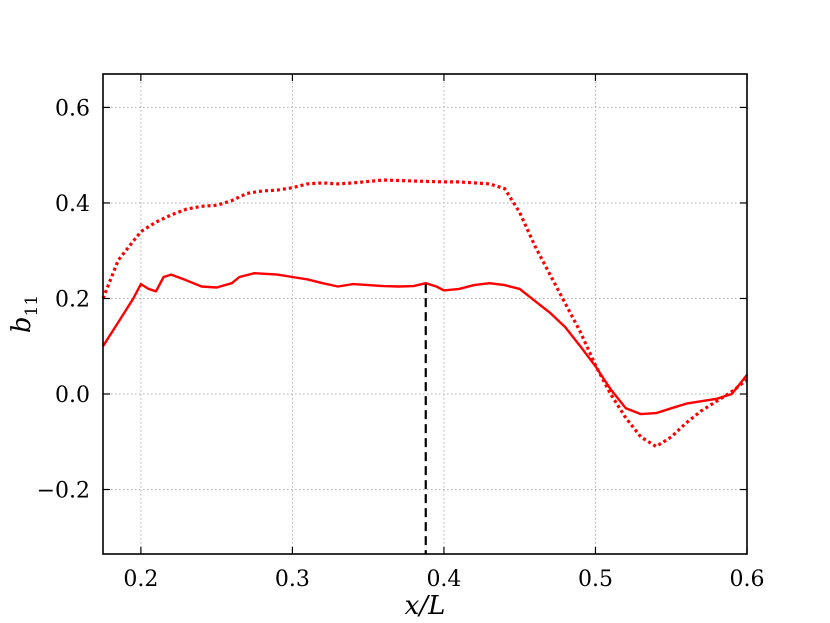 The width and height of the screenshot is (830, 623). What do you see at coordinates (63, 491) in the screenshot?
I see `y-tick-label: −0.2` at bounding box center [63, 491].